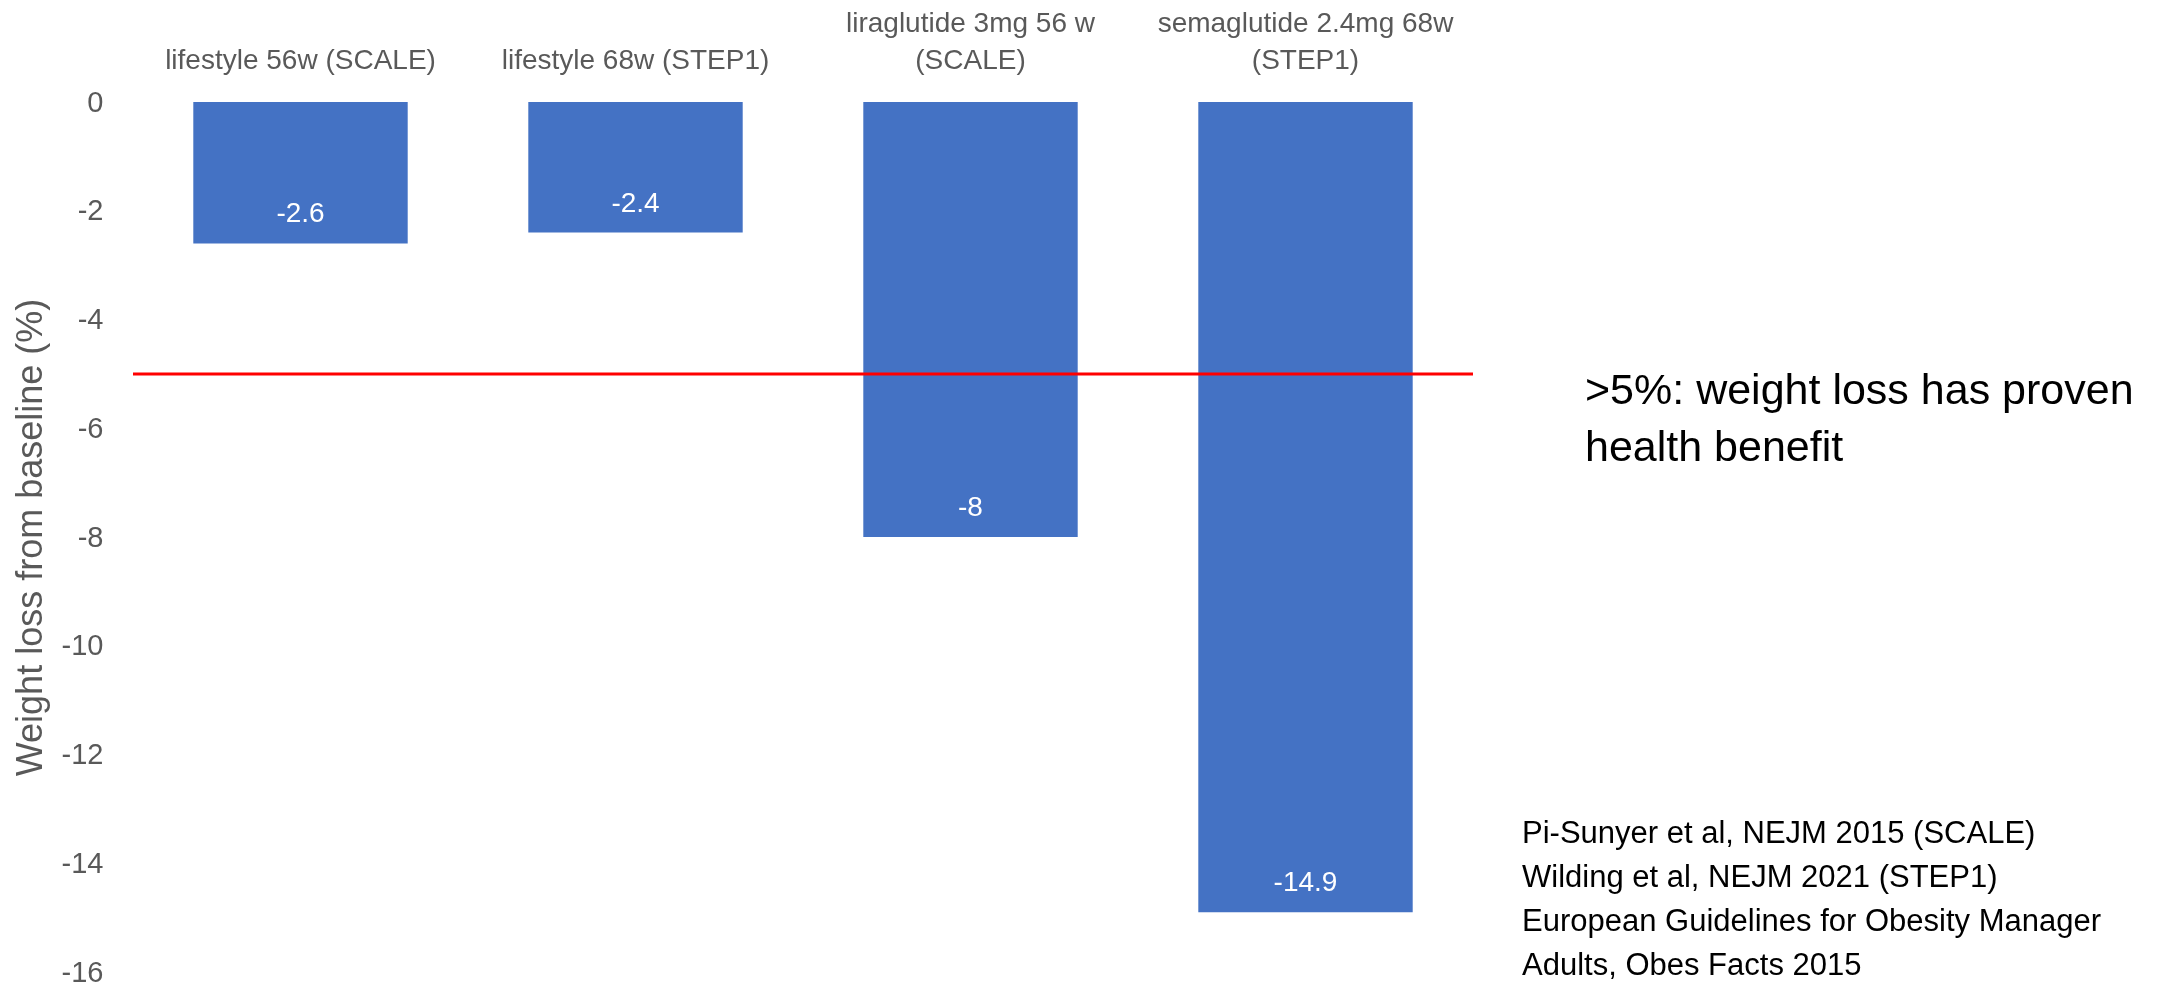 The width and height of the screenshot is (2164, 985). I want to click on y-tick-label: -16, so click(82, 970).